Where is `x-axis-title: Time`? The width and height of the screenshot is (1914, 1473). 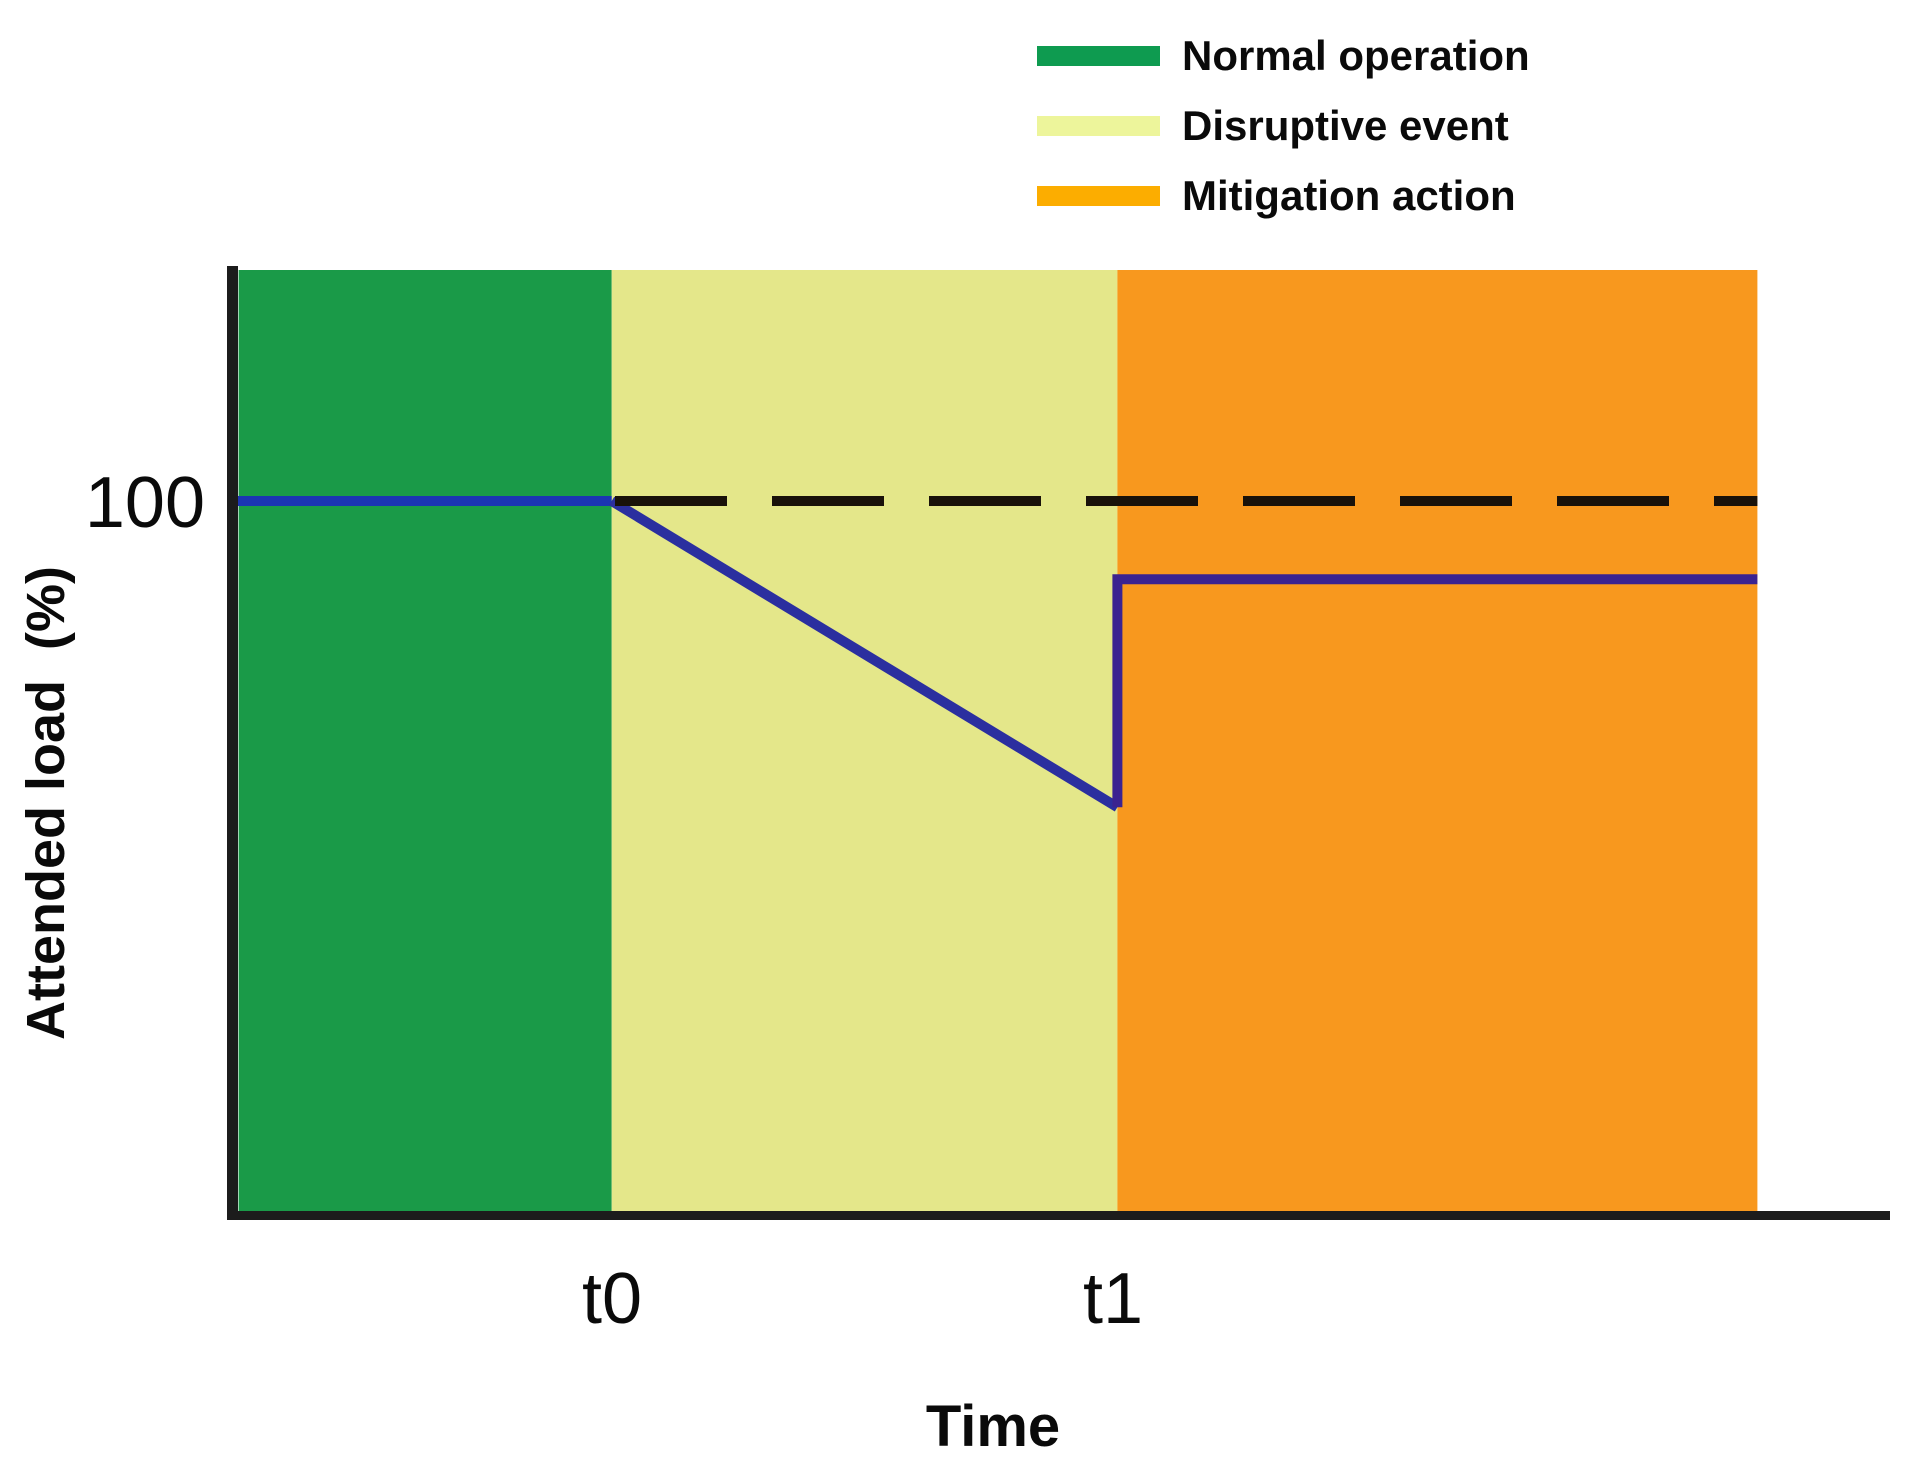
x-axis-title: Time is located at coordinates (993, 1426).